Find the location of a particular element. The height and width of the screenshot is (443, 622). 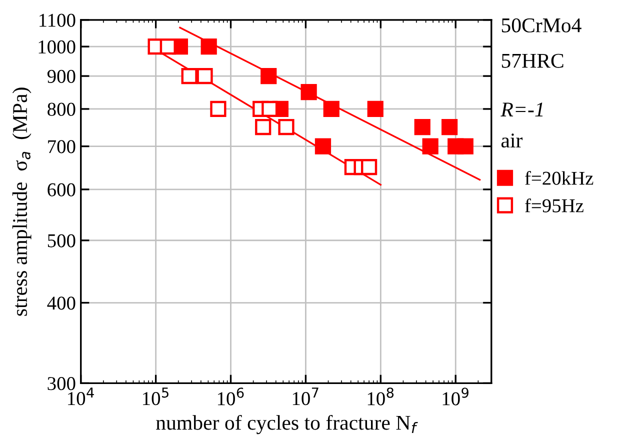

y-tick-label: 800 is located at coordinates (62, 109).